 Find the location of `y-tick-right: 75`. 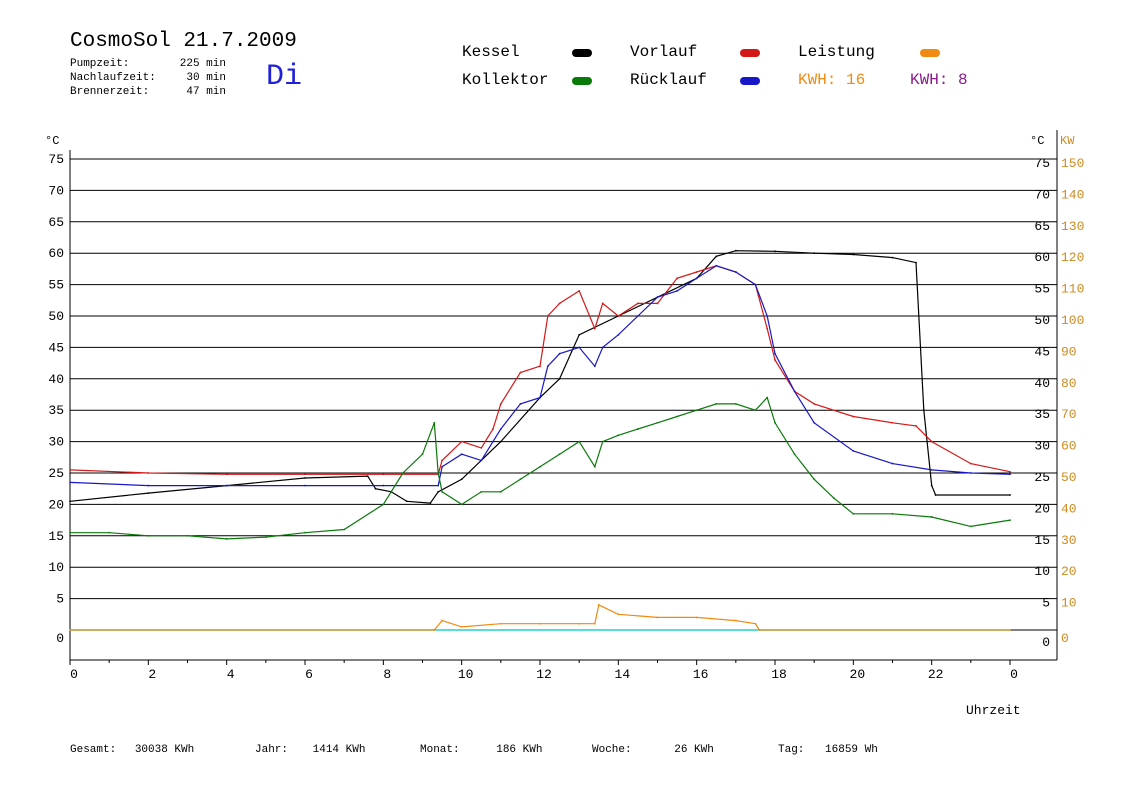

y-tick-right: 75 is located at coordinates (1042, 163).